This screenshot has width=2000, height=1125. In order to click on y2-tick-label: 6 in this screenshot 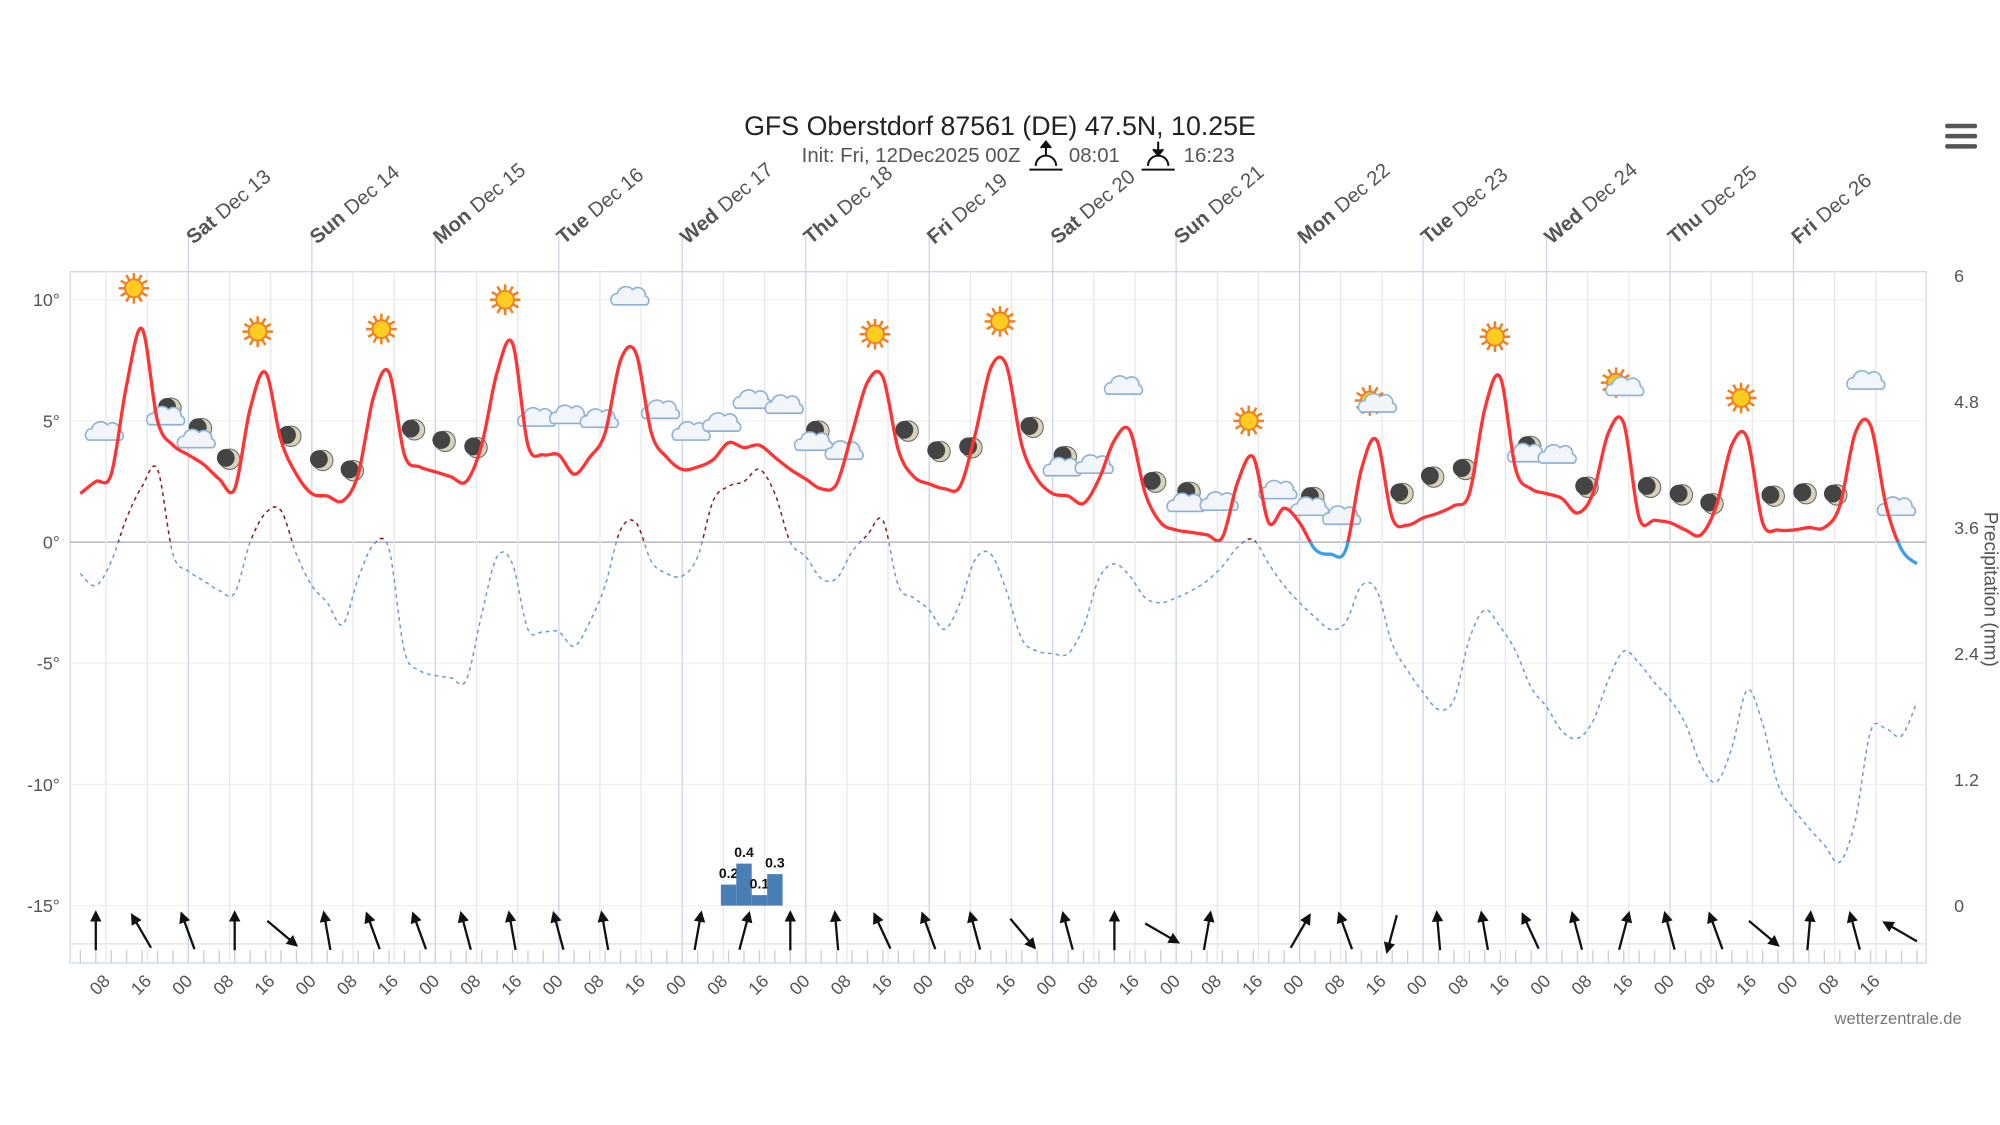, I will do `click(1959, 276)`.